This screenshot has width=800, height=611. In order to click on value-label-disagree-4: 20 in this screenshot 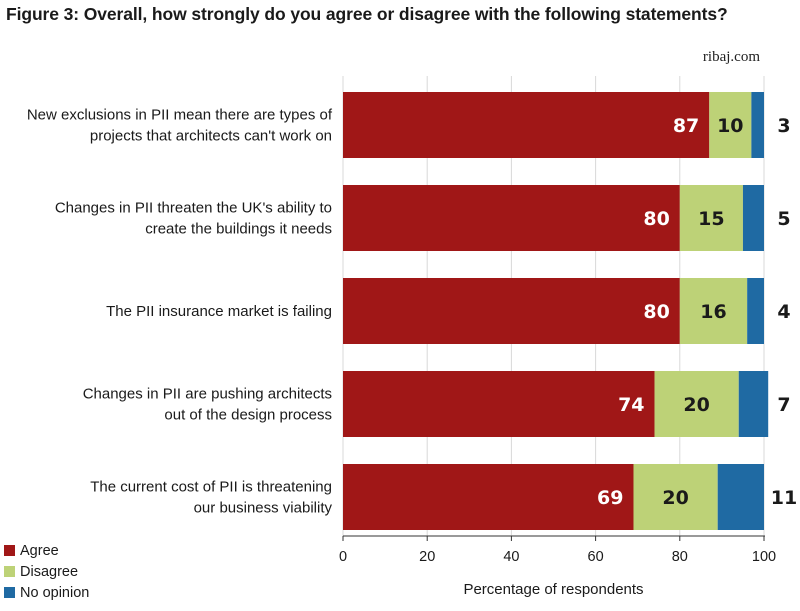, I will do `click(675, 498)`.